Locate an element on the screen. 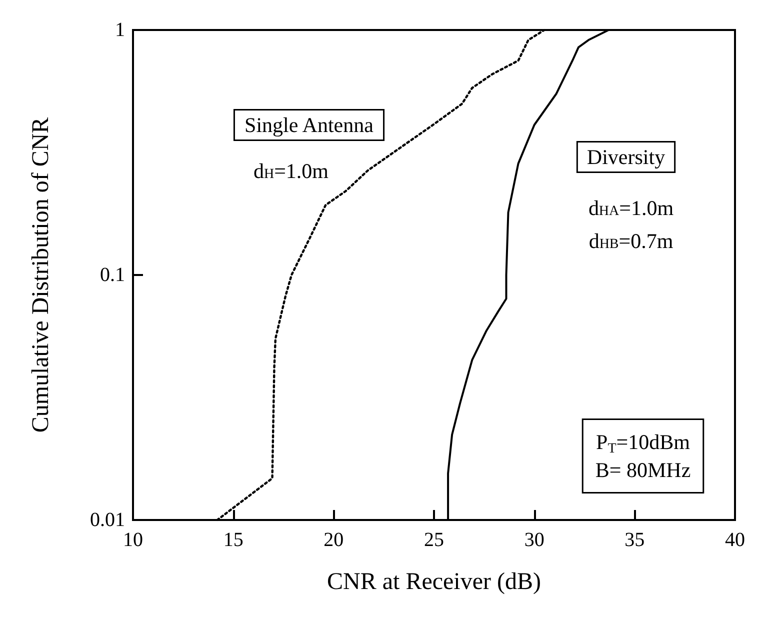 Image resolution: width=763 pixels, height=633 pixels. y-tick-label: 0.1 is located at coordinates (112, 275).